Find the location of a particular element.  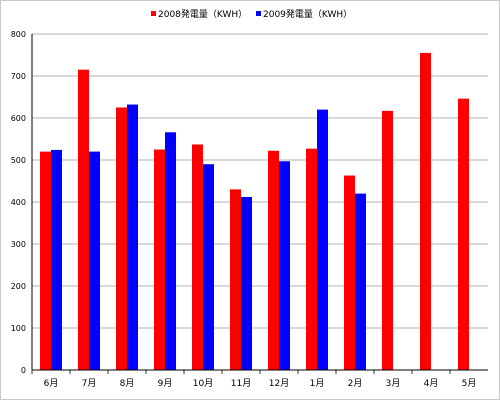

x-tick-label: 11月 is located at coordinates (241, 383).